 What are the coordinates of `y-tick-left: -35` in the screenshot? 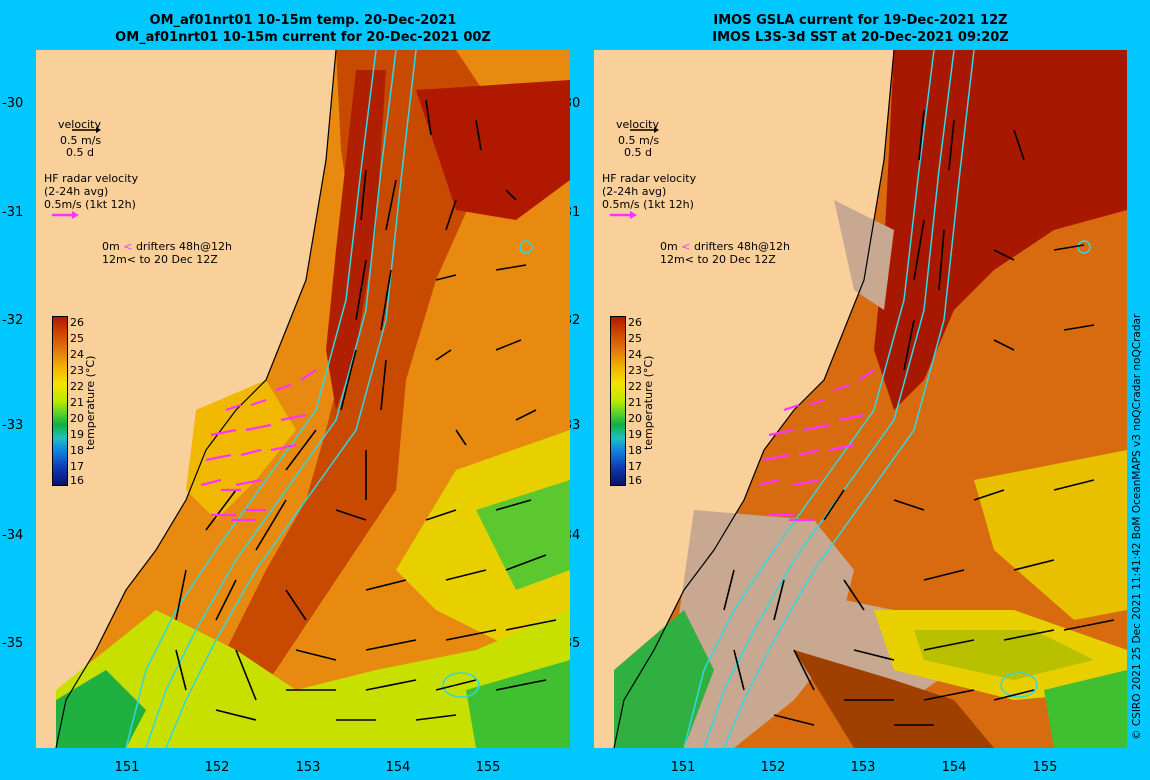 It's located at (13, 643).